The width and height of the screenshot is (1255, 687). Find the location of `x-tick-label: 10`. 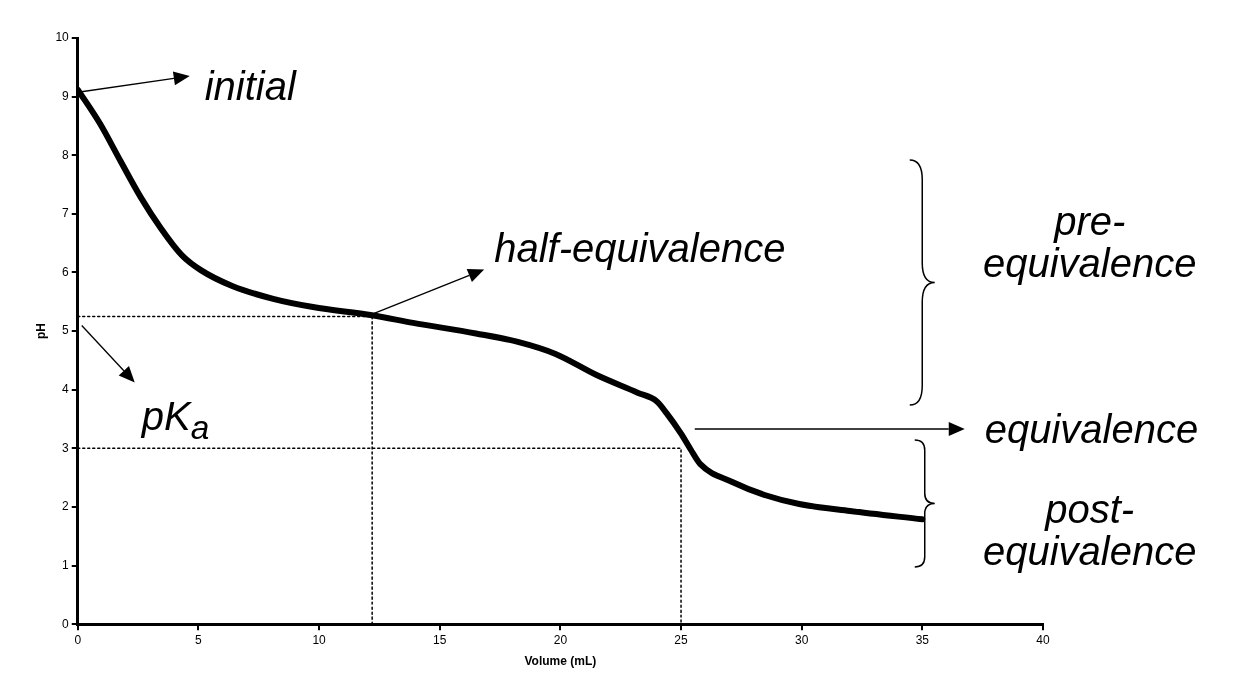

x-tick-label: 10 is located at coordinates (319, 639).